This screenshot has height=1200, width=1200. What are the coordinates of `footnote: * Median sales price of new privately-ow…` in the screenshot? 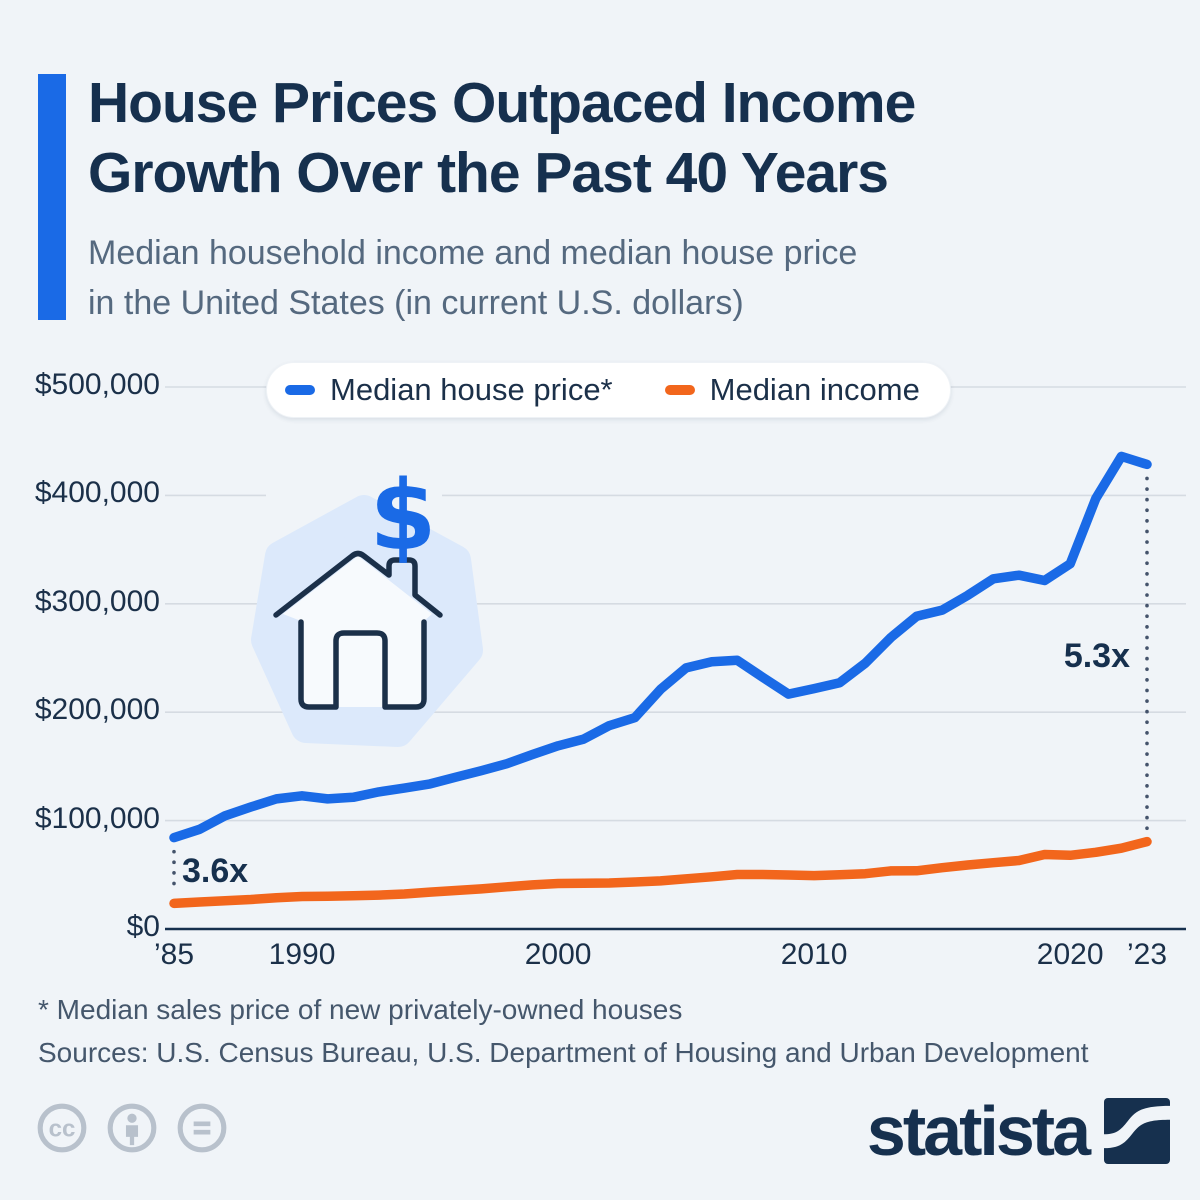 It's located at (360, 1009).